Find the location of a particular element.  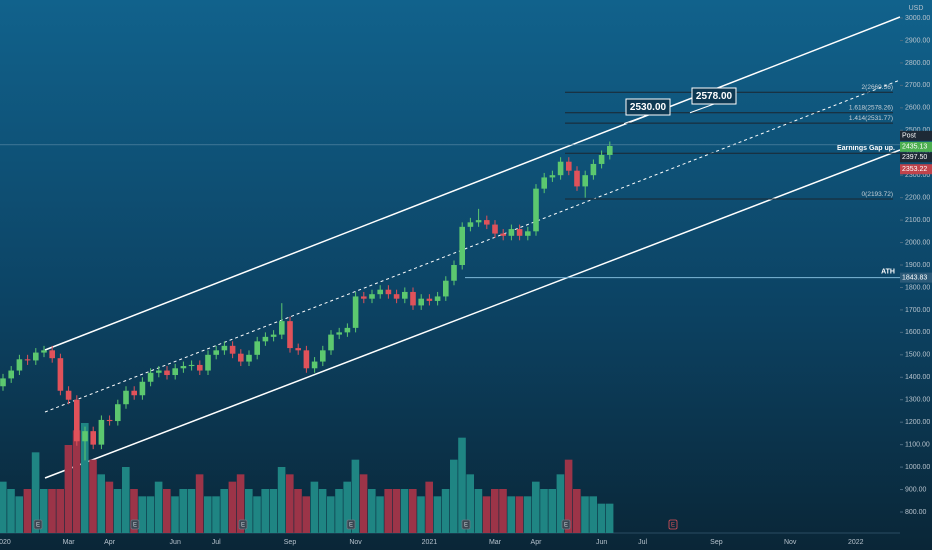

y-tick-label: 1800.00 is located at coordinates (917, 287).